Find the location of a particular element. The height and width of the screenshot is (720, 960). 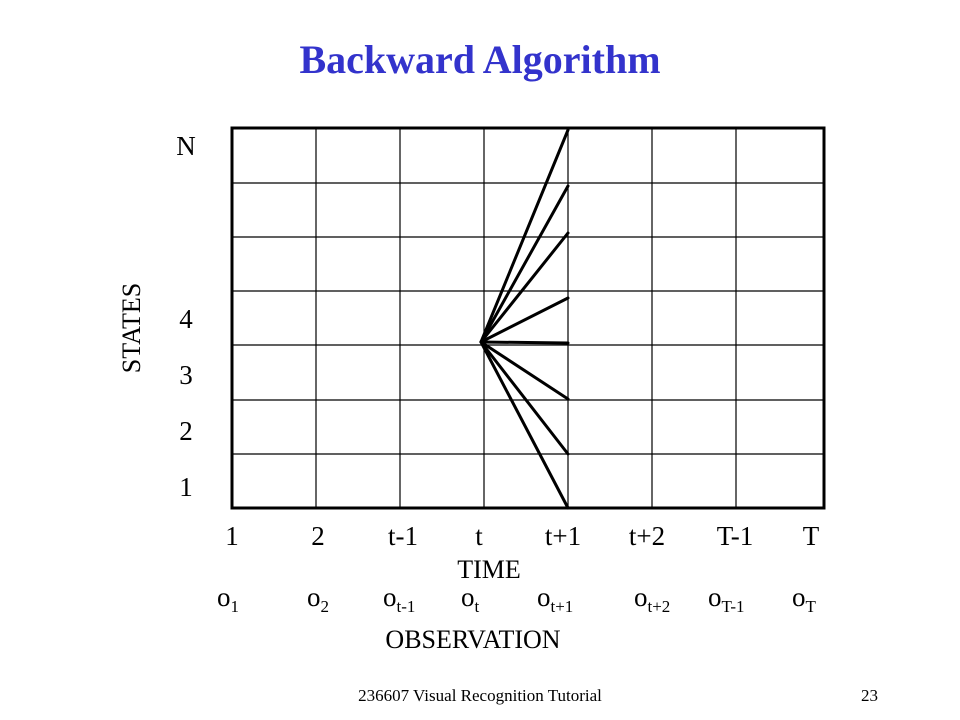

time-label: t+1 is located at coordinates (563, 536).